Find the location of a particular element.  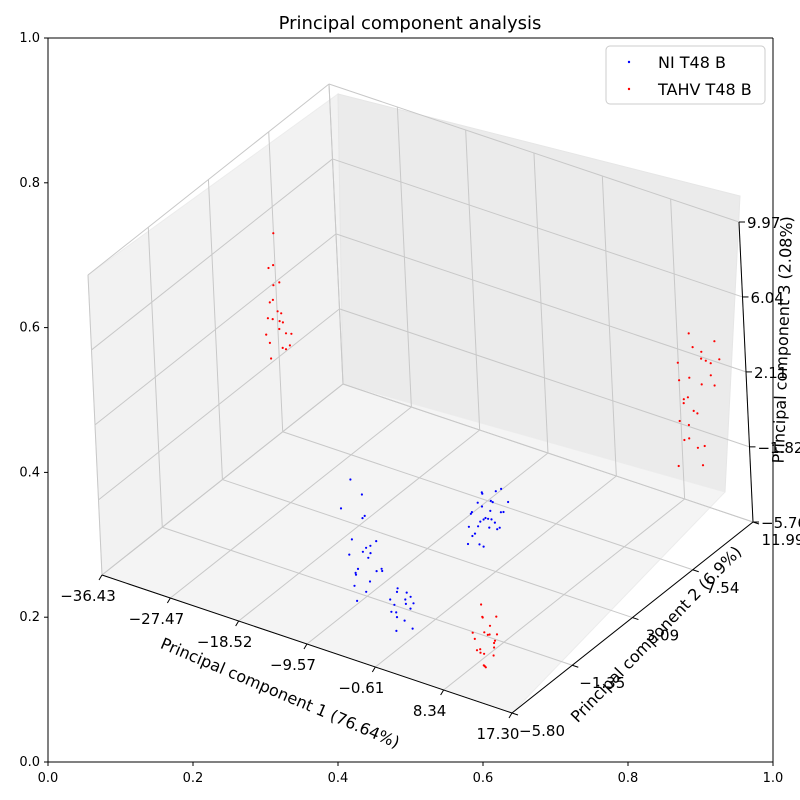

y-tick-label: 7.54 is located at coordinates (722, 588).